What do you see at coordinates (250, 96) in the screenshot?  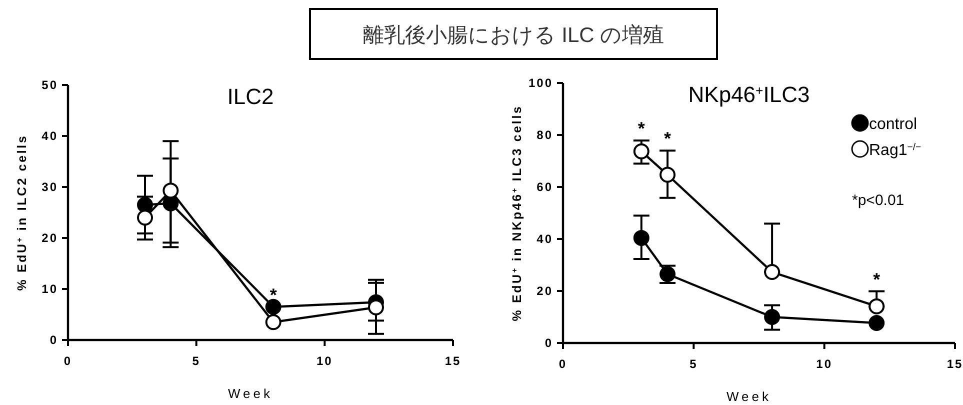 I see `chart-title: ILC2` at bounding box center [250, 96].